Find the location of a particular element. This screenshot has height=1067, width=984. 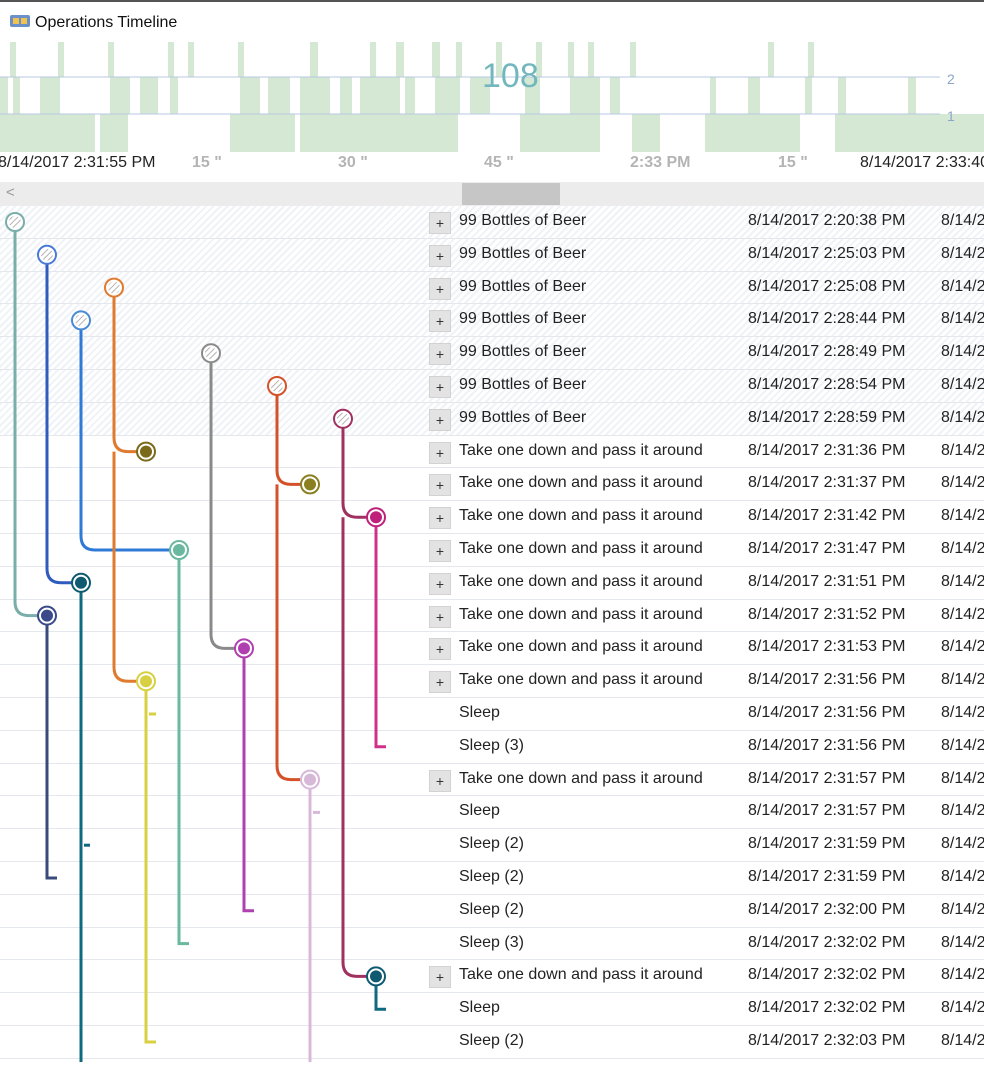

operation-start-time: 8/14/2017 2:25:08 PM is located at coordinates (827, 286).